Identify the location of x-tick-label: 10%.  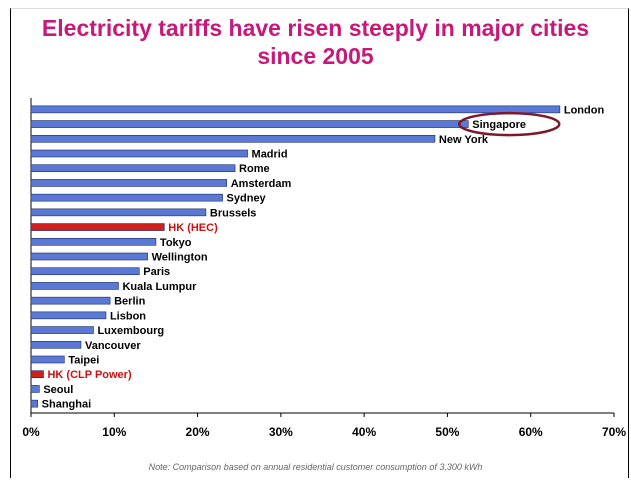
(114, 432).